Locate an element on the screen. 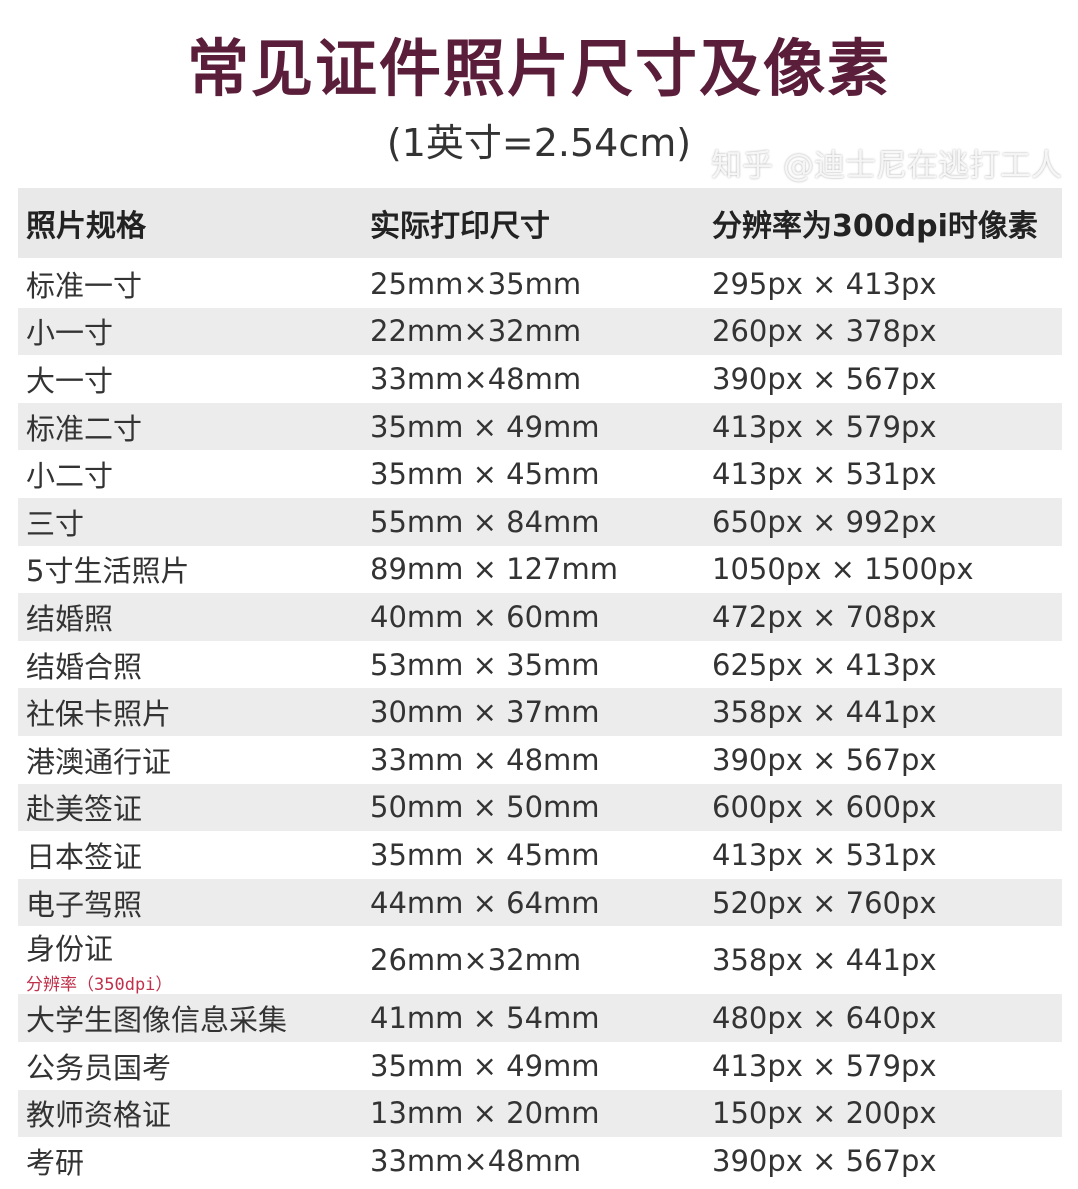 The image size is (1078, 1189). cell-pixels: 472px × 708px is located at coordinates (824, 616).